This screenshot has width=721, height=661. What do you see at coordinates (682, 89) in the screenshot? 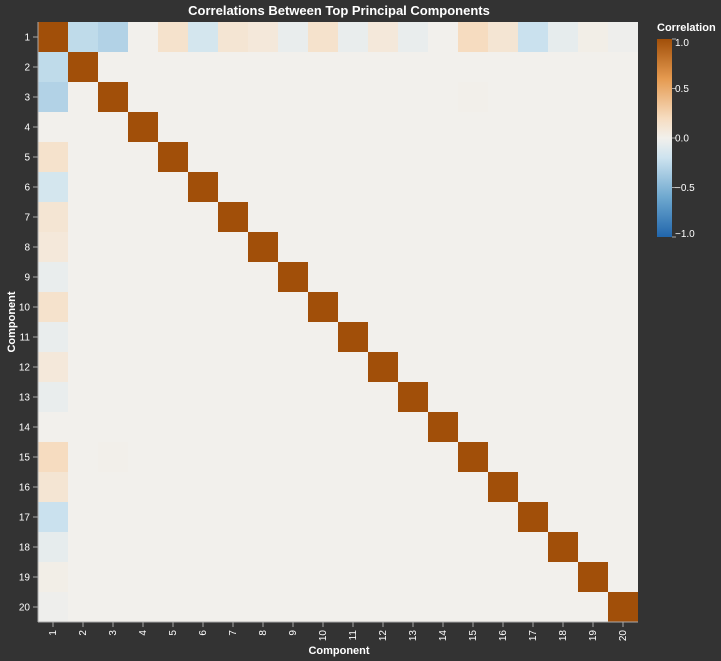
I see `legend-label-0.5: 0.5` at bounding box center [682, 89].